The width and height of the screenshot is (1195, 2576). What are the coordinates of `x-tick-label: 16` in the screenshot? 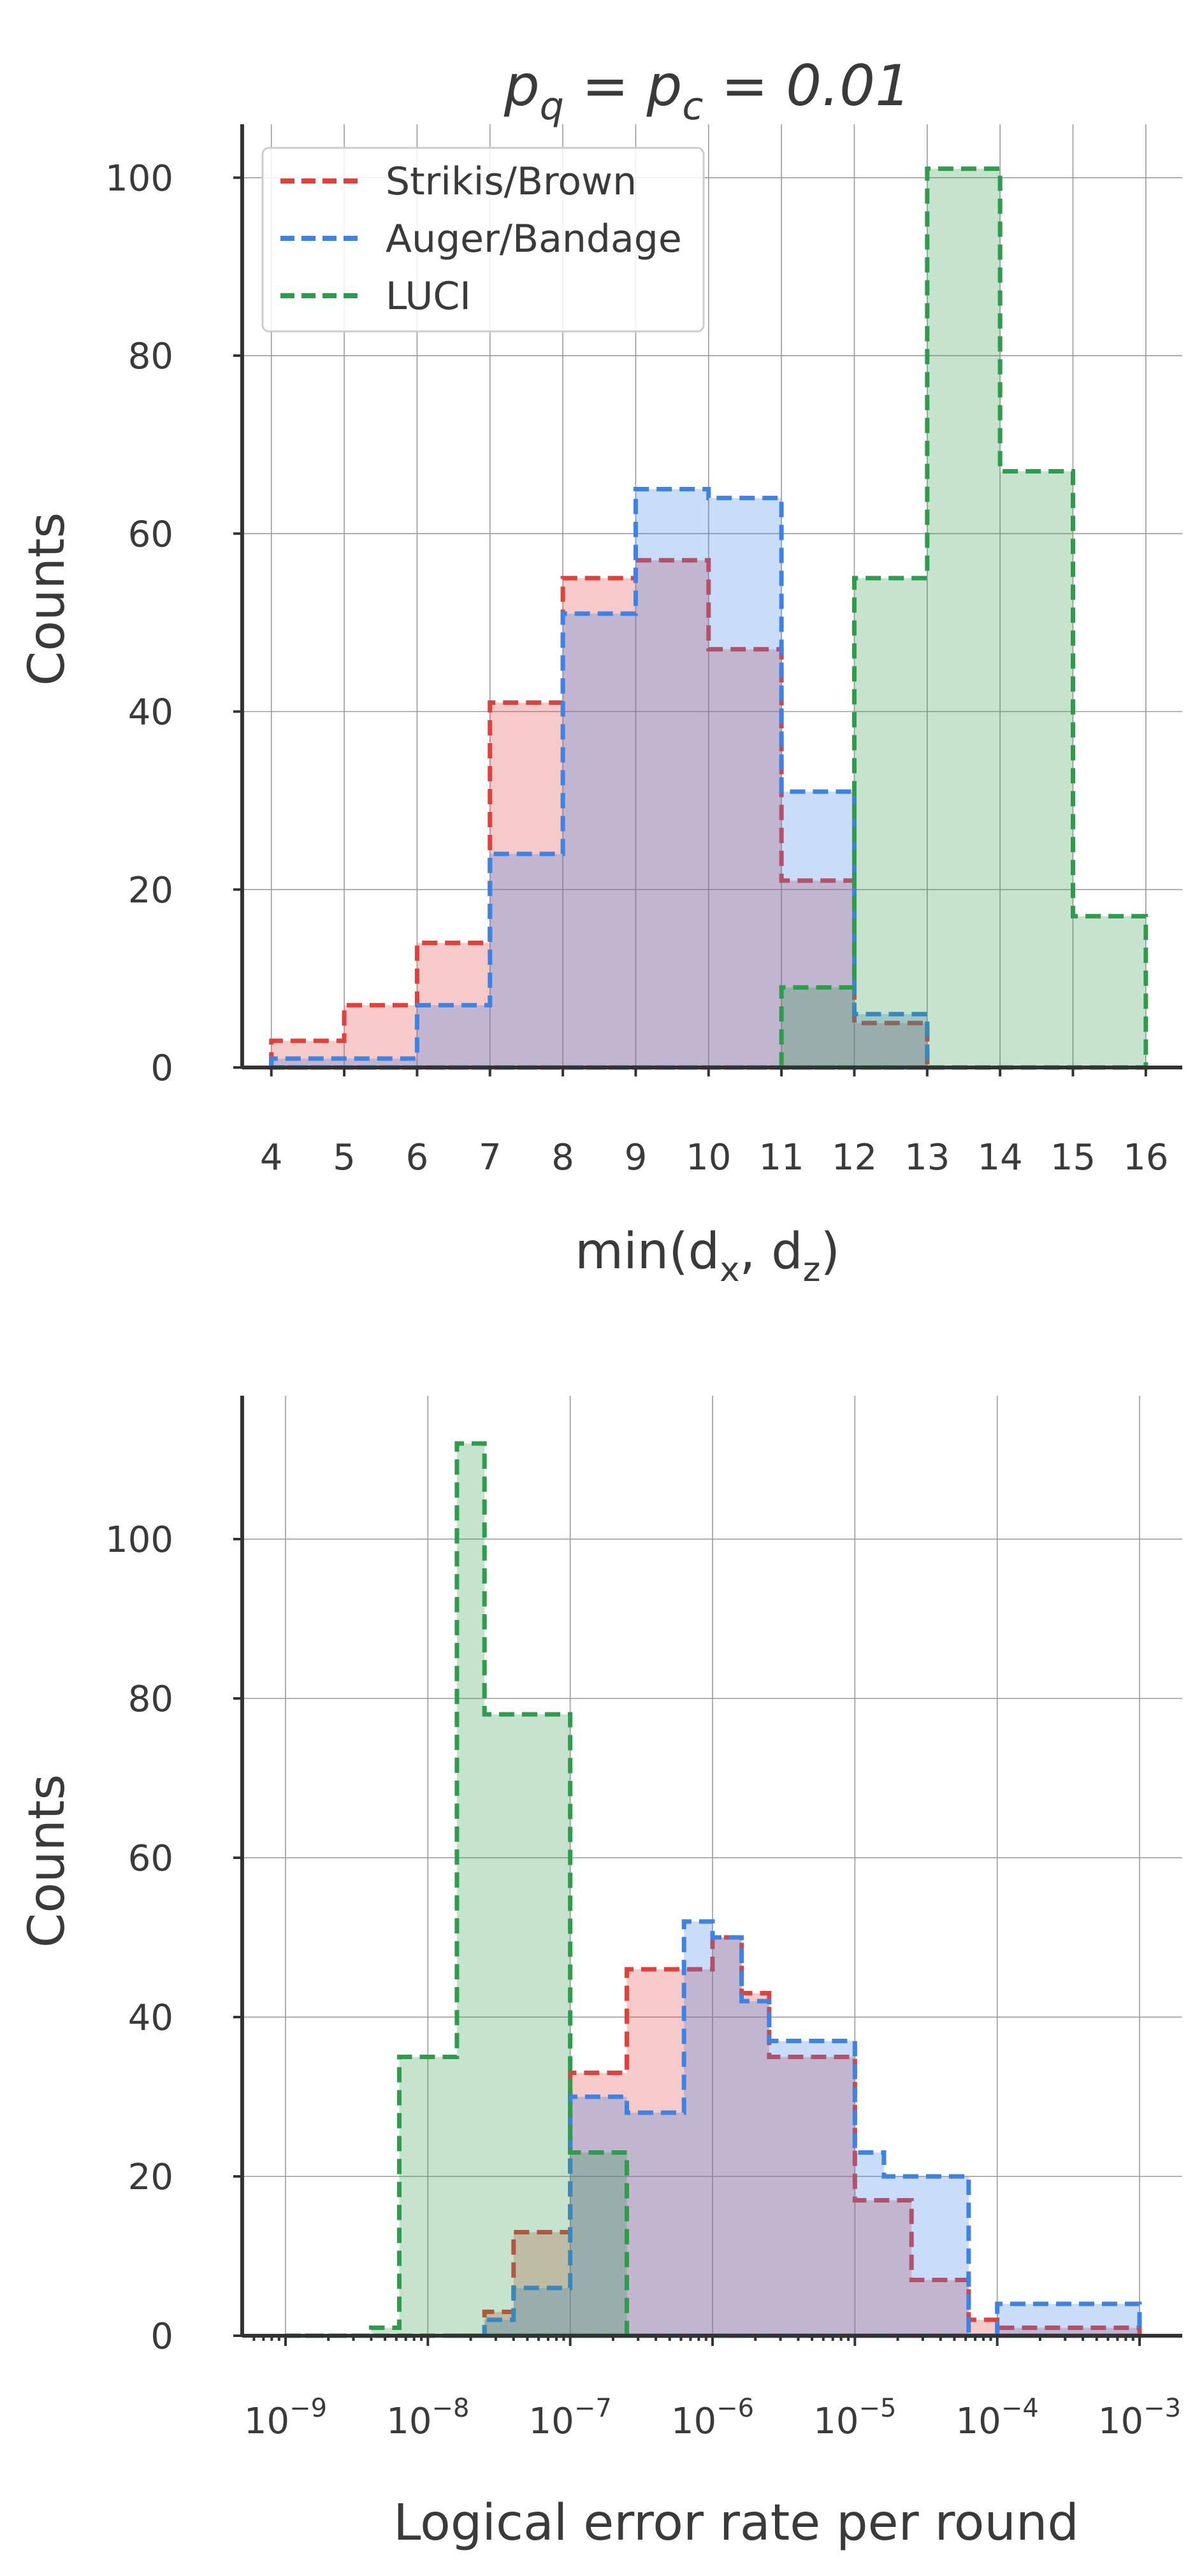 It's located at (1145, 1157).